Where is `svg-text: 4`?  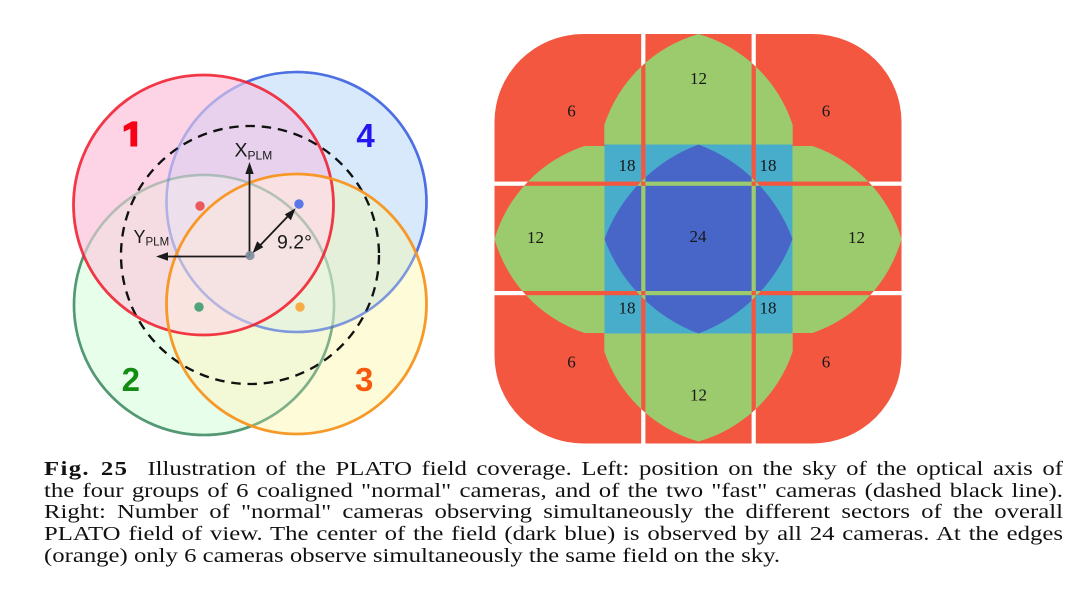
svg-text: 4 is located at coordinates (365, 135).